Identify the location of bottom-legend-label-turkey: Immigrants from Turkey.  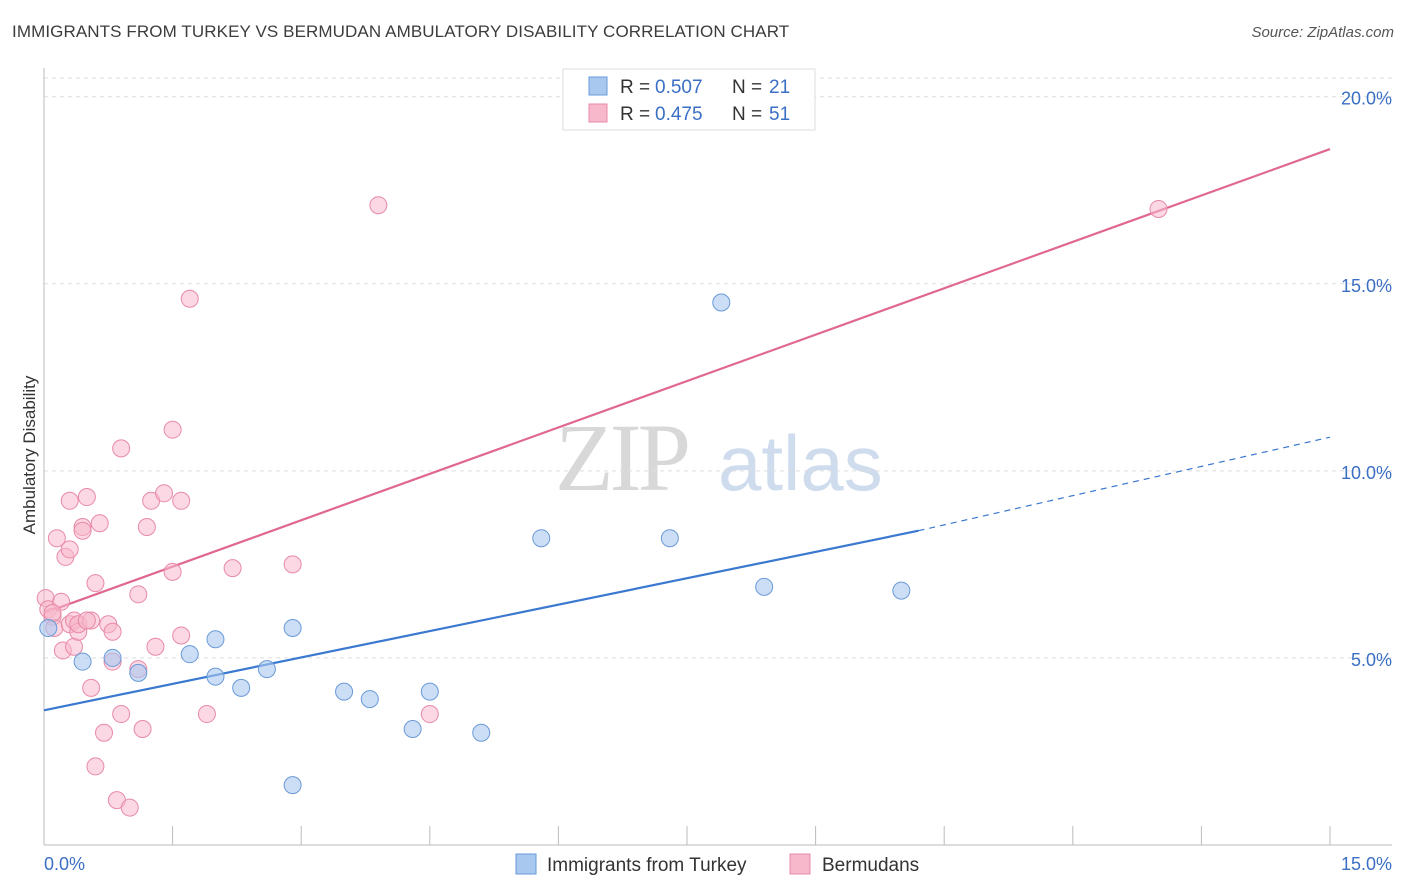
(647, 865).